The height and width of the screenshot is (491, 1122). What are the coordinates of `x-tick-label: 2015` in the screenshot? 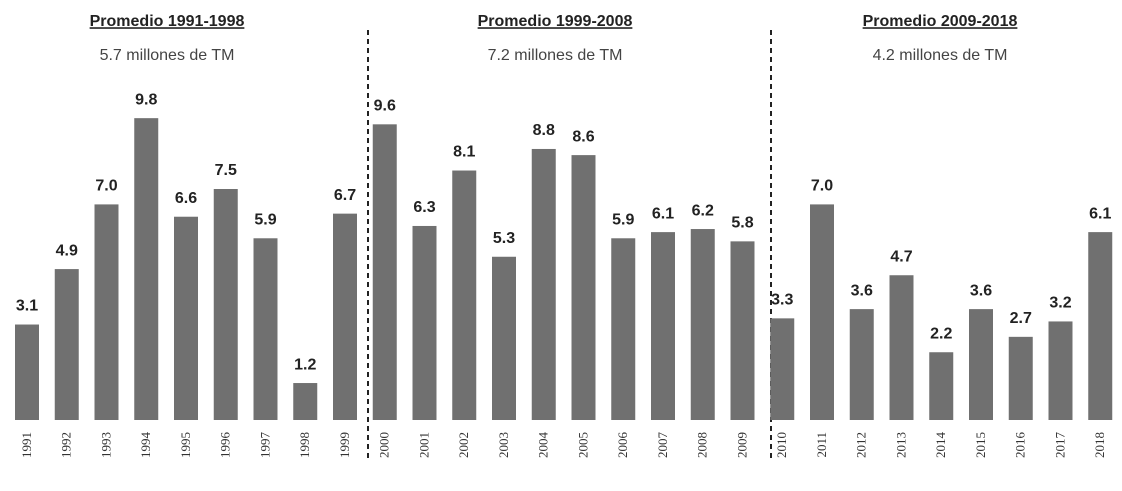 It's located at (980, 445).